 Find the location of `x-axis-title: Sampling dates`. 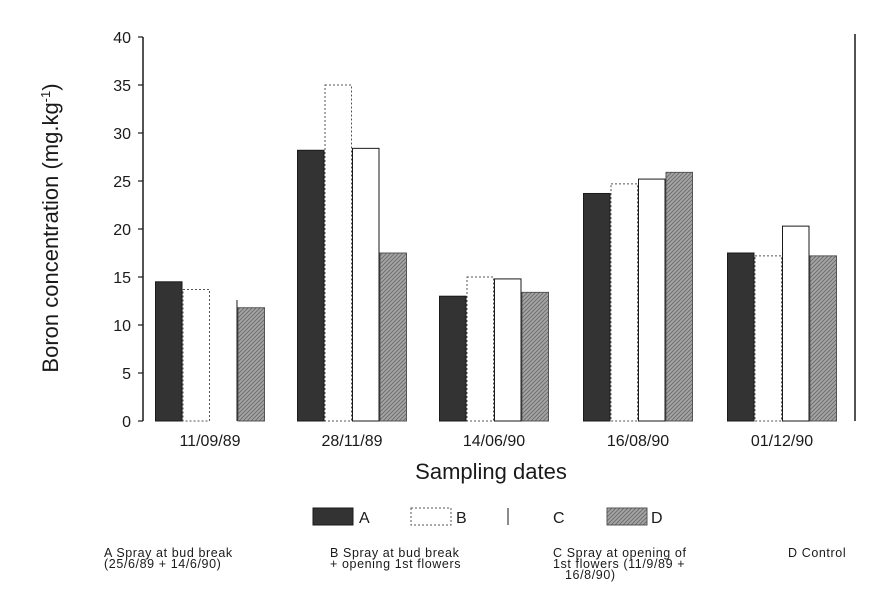

x-axis-title: Sampling dates is located at coordinates (491, 471).